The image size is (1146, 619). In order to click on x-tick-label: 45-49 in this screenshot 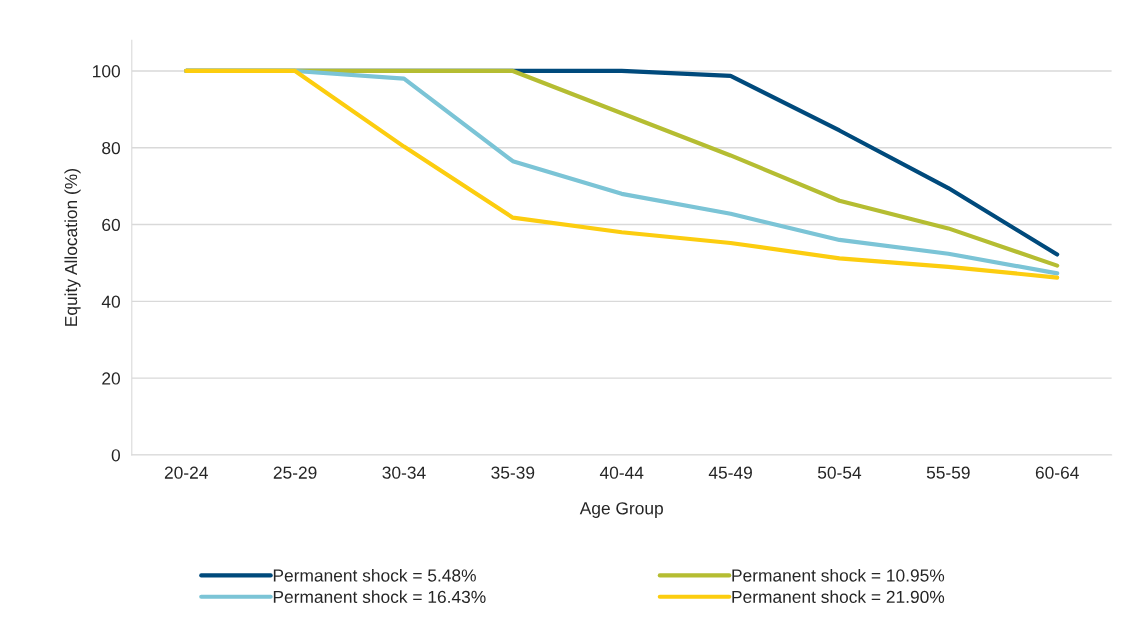, I will do `click(730, 472)`.